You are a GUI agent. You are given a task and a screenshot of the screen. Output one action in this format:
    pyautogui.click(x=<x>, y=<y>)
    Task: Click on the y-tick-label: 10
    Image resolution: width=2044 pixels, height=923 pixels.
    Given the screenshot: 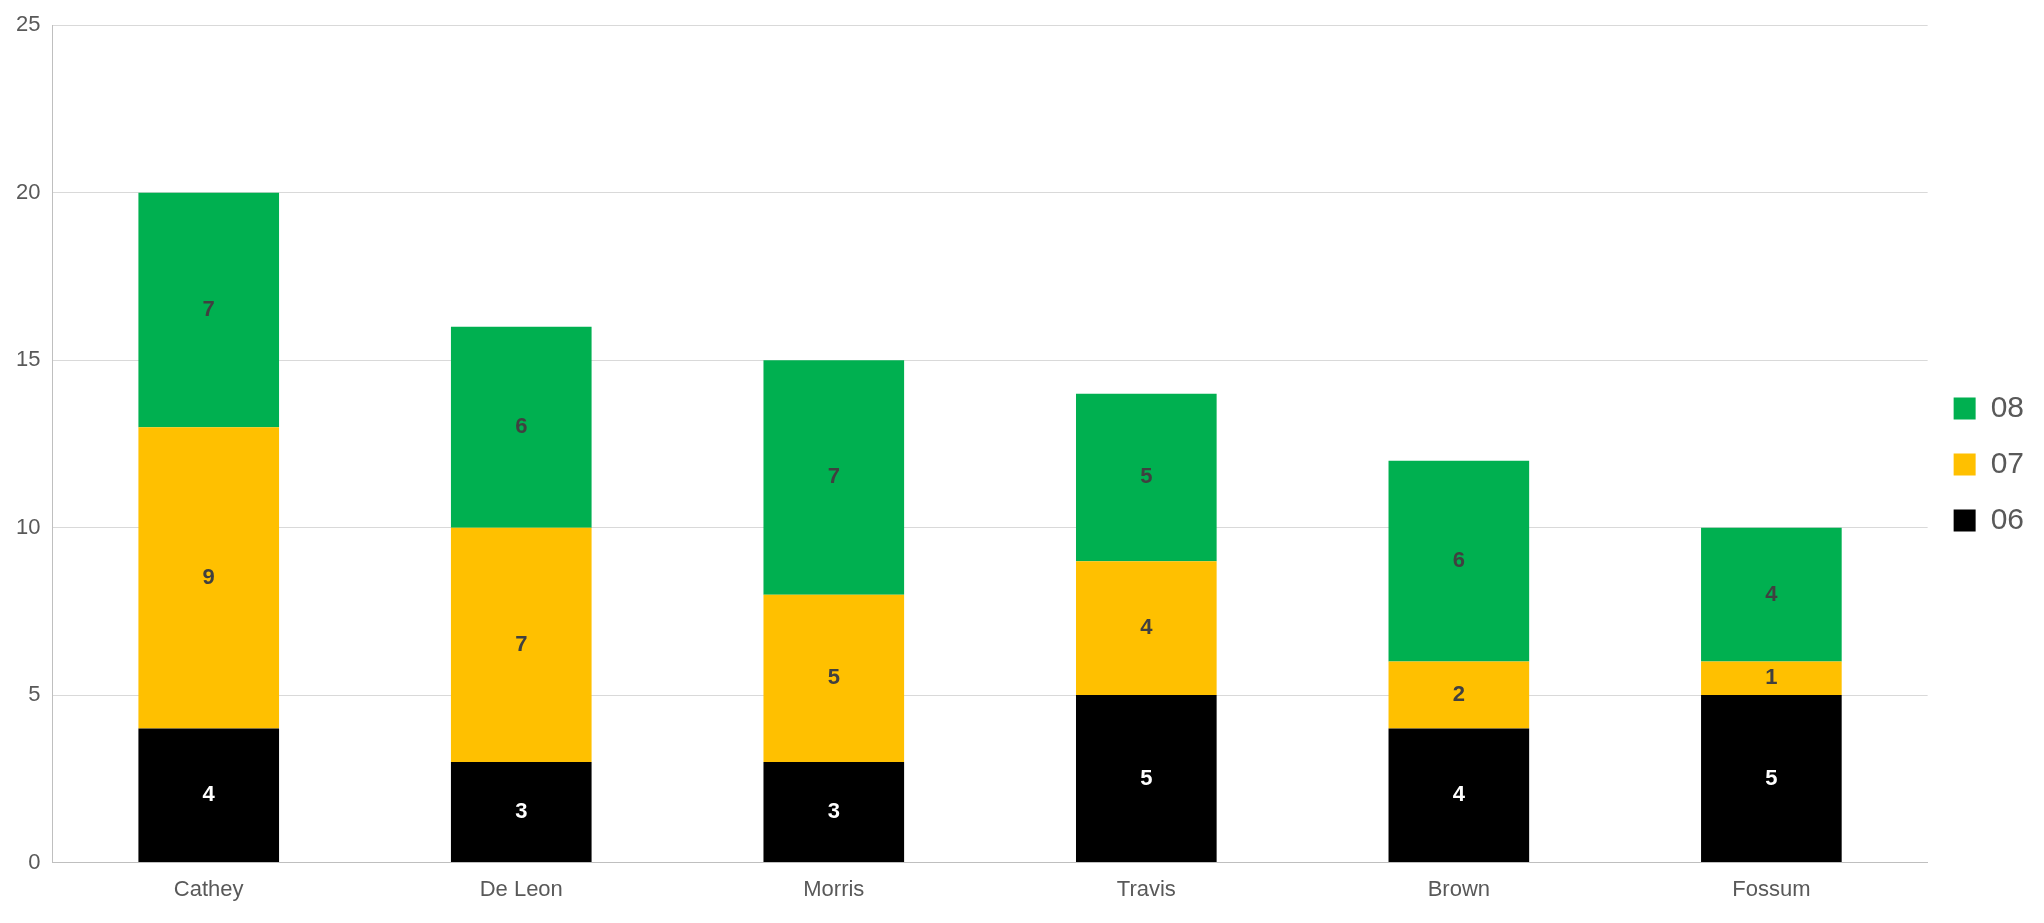 What is the action you would take?
    pyautogui.click(x=28, y=526)
    